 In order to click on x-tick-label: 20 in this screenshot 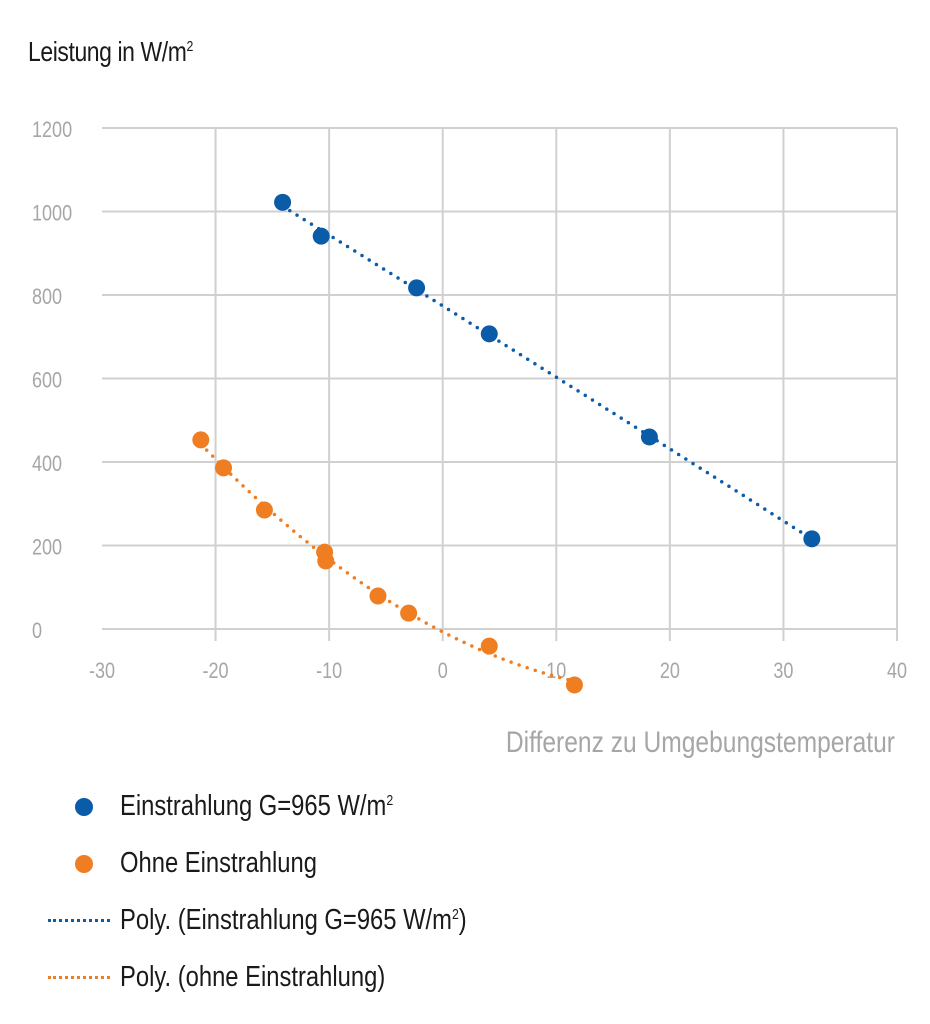, I will do `click(670, 671)`.